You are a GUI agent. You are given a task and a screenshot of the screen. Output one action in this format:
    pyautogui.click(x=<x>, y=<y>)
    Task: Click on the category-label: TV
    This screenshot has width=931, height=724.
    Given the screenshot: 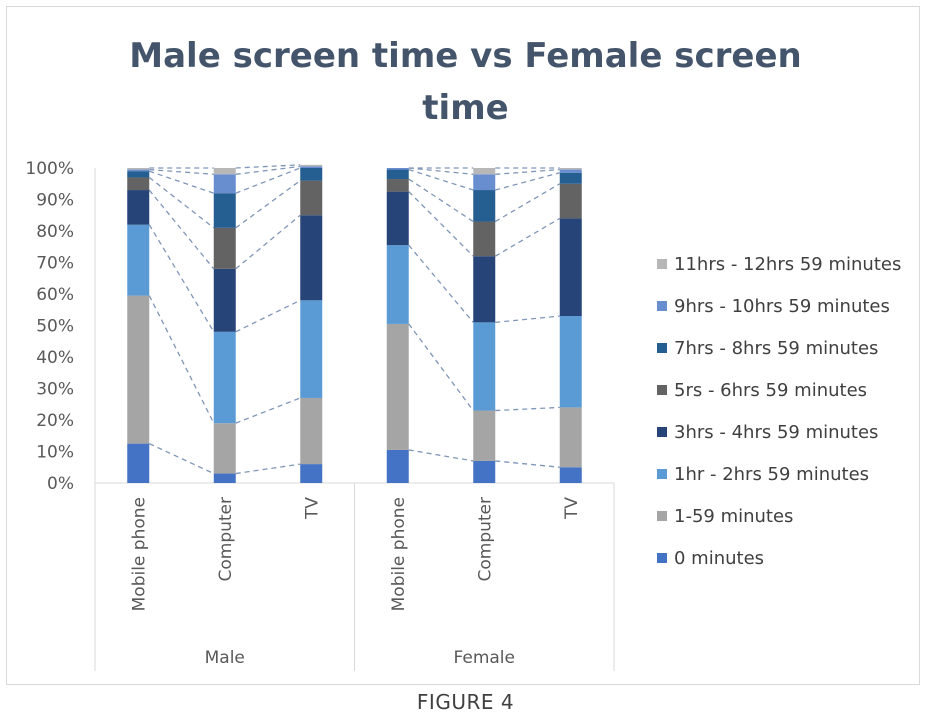 What is the action you would take?
    pyautogui.click(x=312, y=508)
    